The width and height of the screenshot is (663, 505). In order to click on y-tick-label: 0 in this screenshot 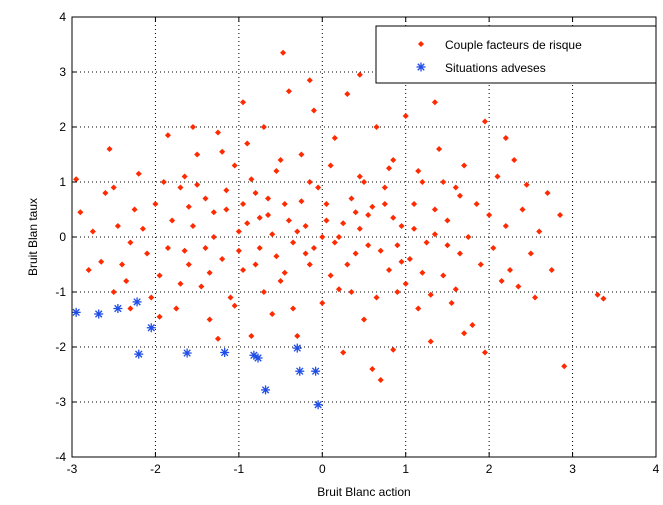, I will do `click(62, 237)`.